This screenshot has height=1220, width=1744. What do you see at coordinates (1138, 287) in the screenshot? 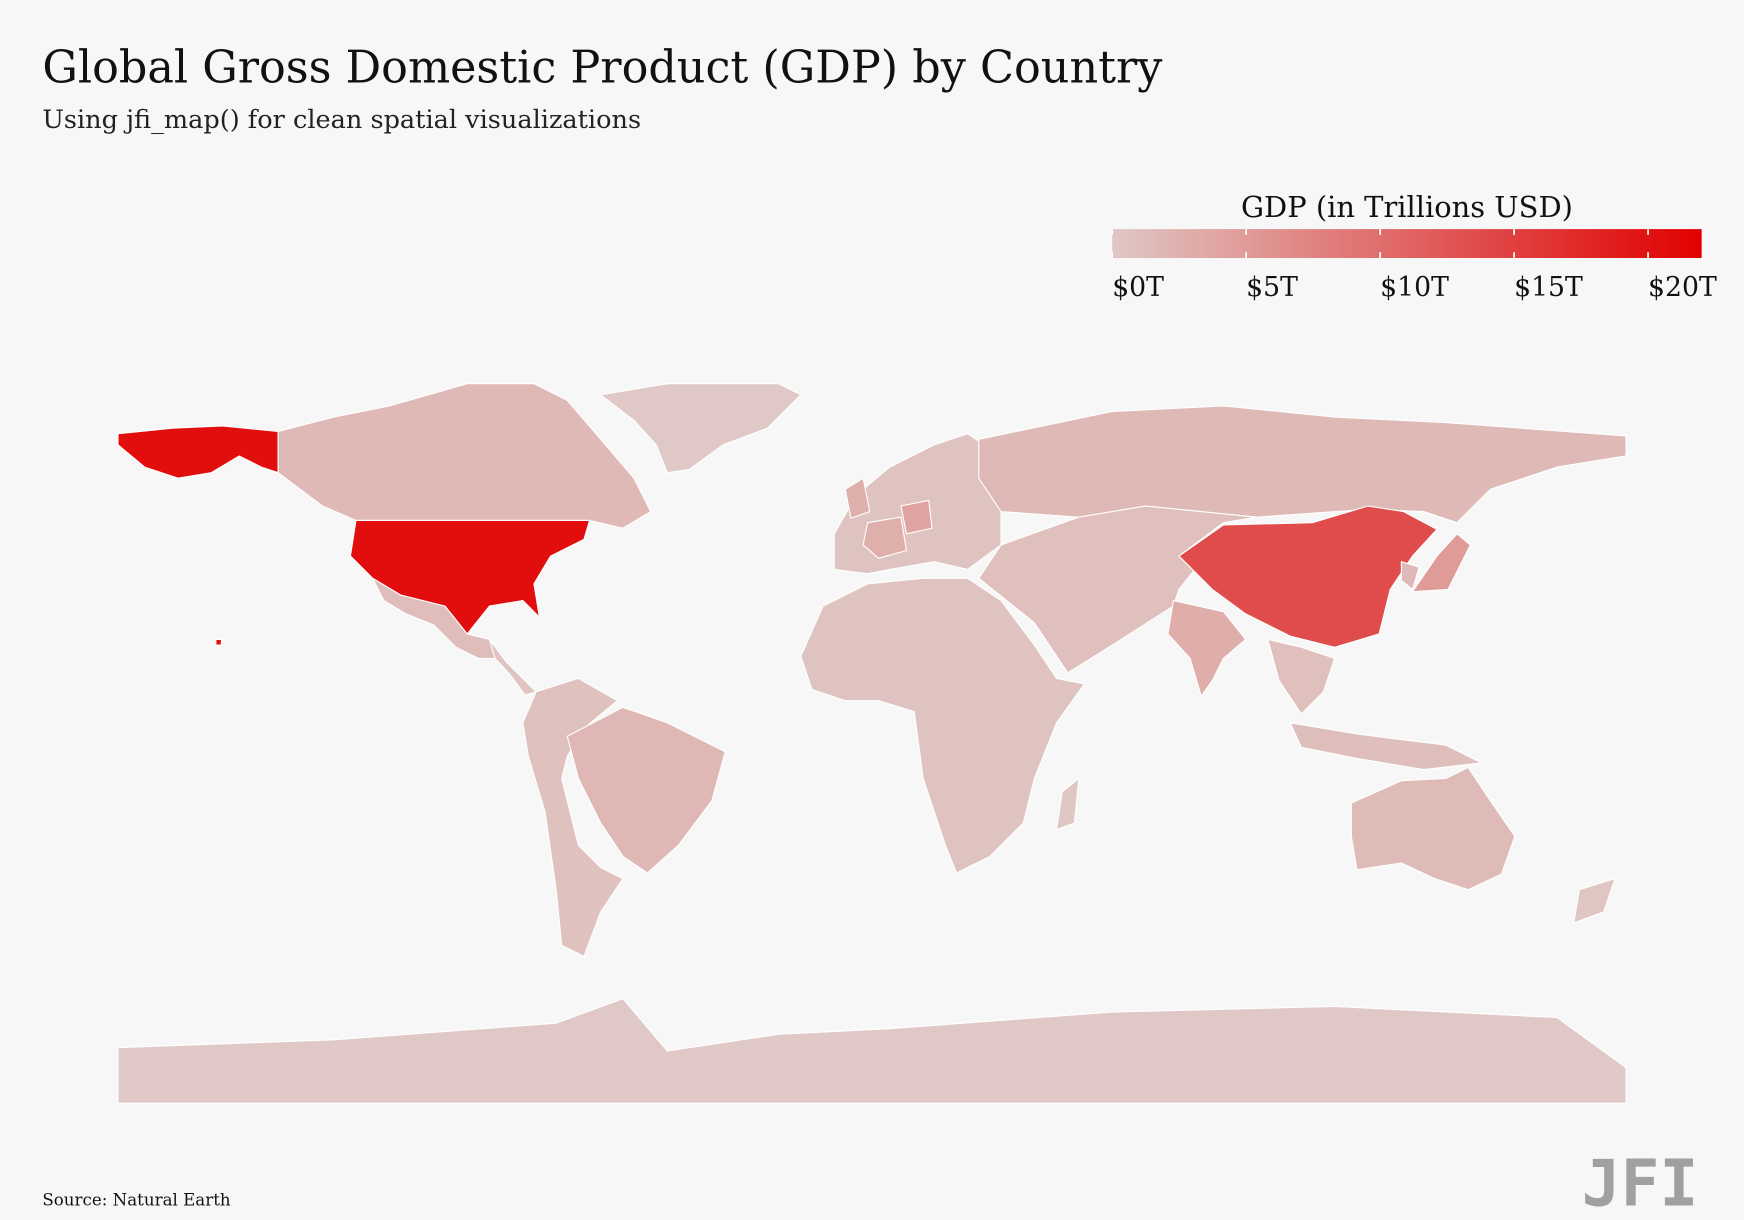
I see `colorbar-tick-label: $0T` at bounding box center [1138, 287].